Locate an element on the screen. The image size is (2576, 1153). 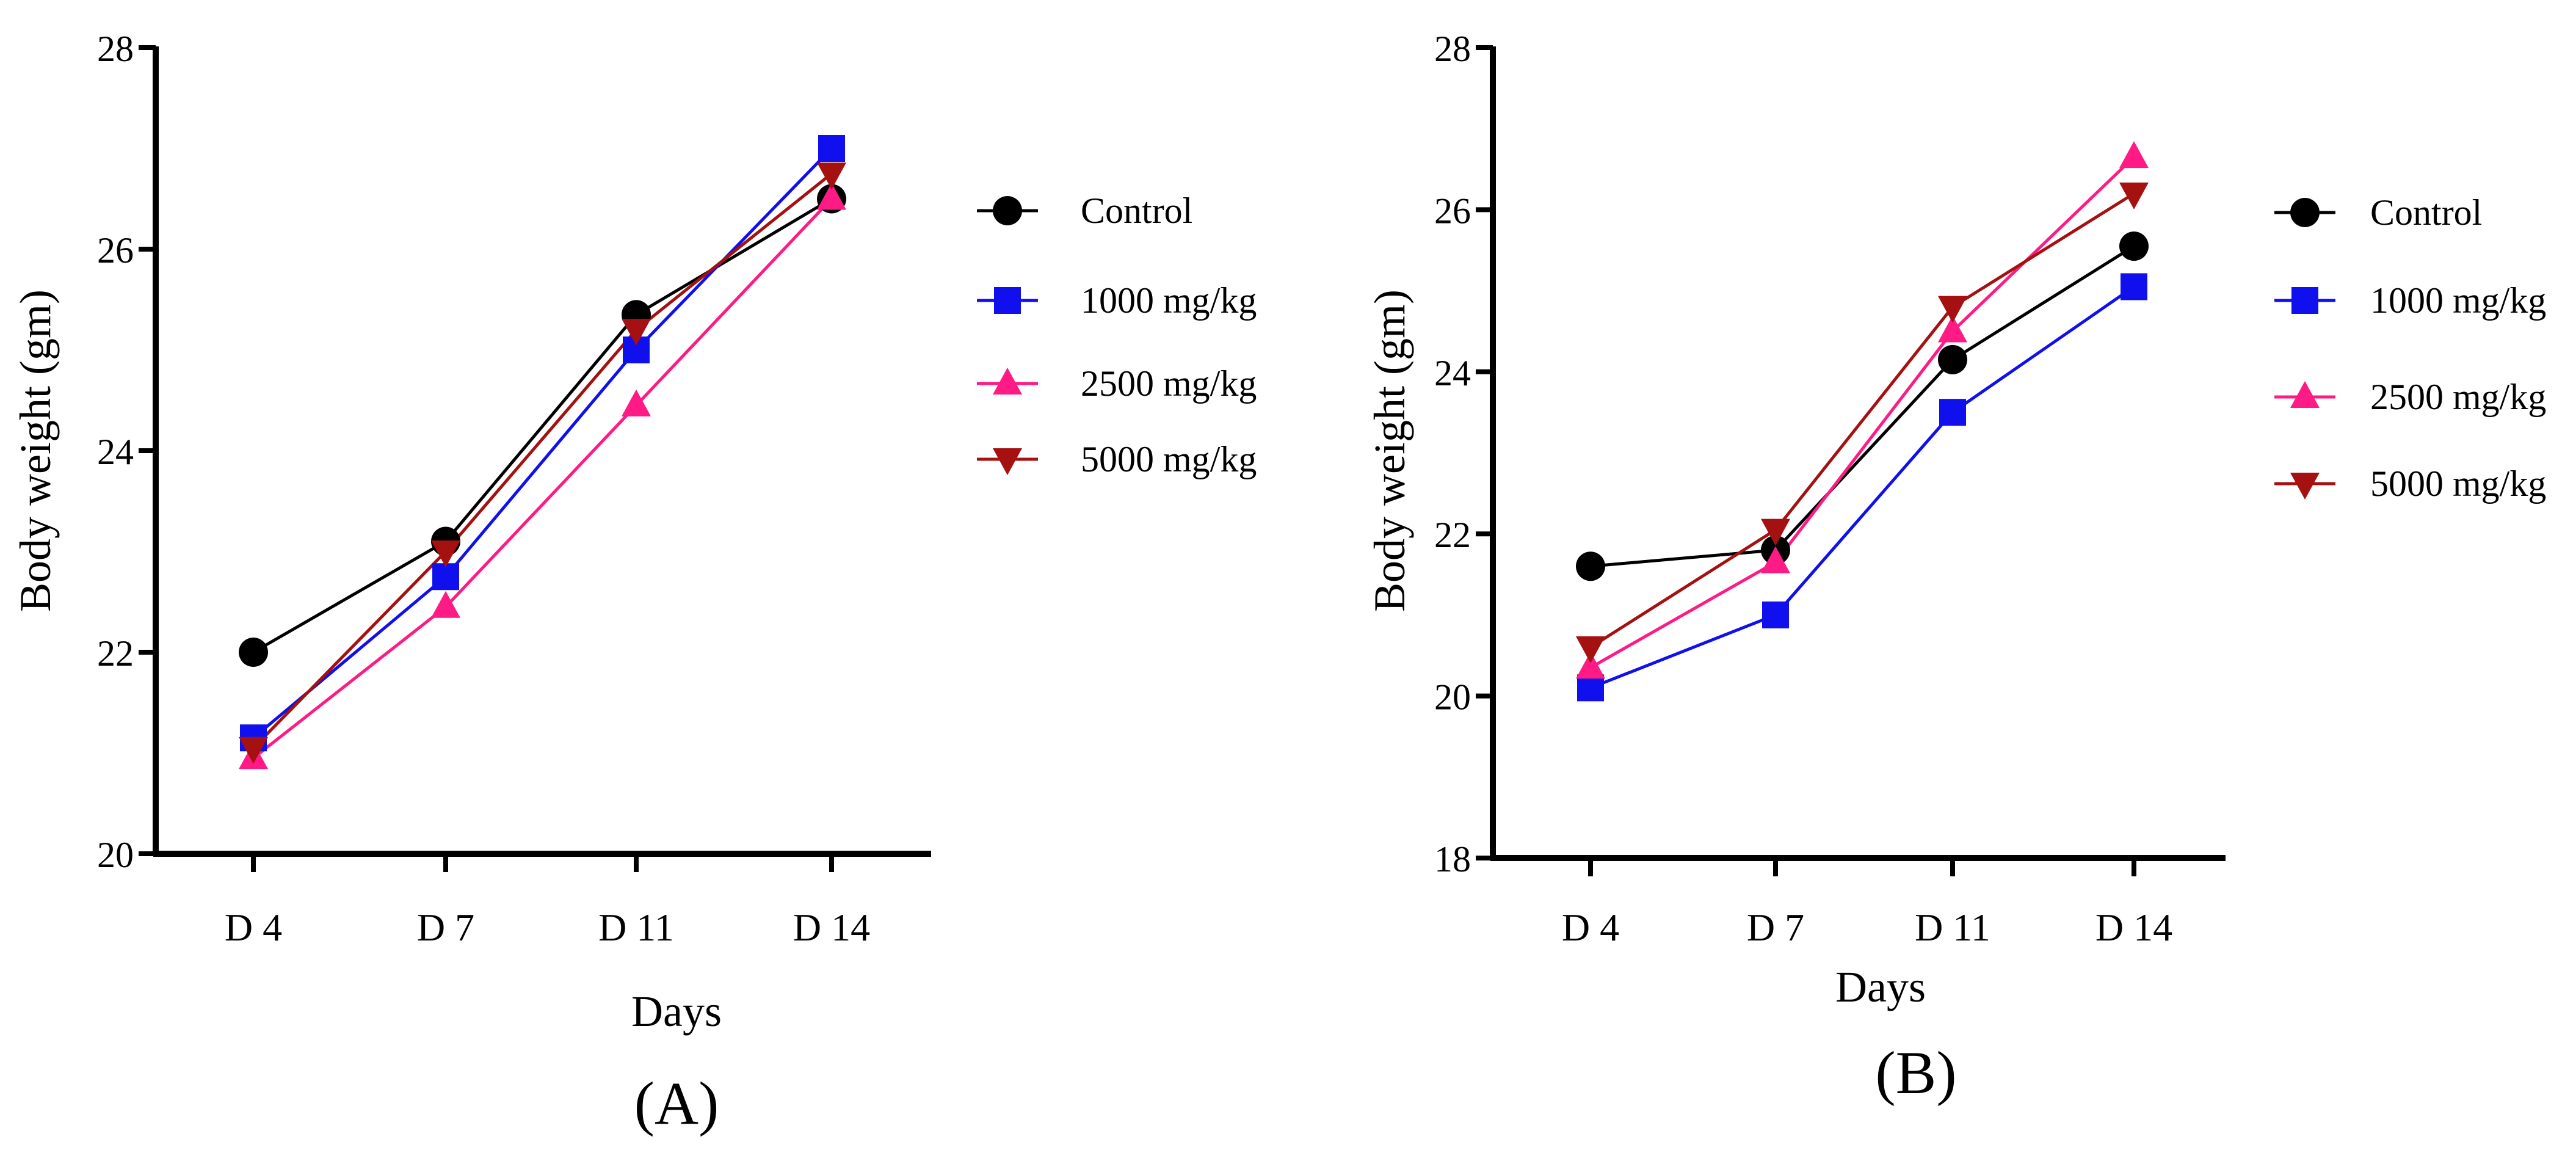
y-tick-label: 18 is located at coordinates (1452, 859).